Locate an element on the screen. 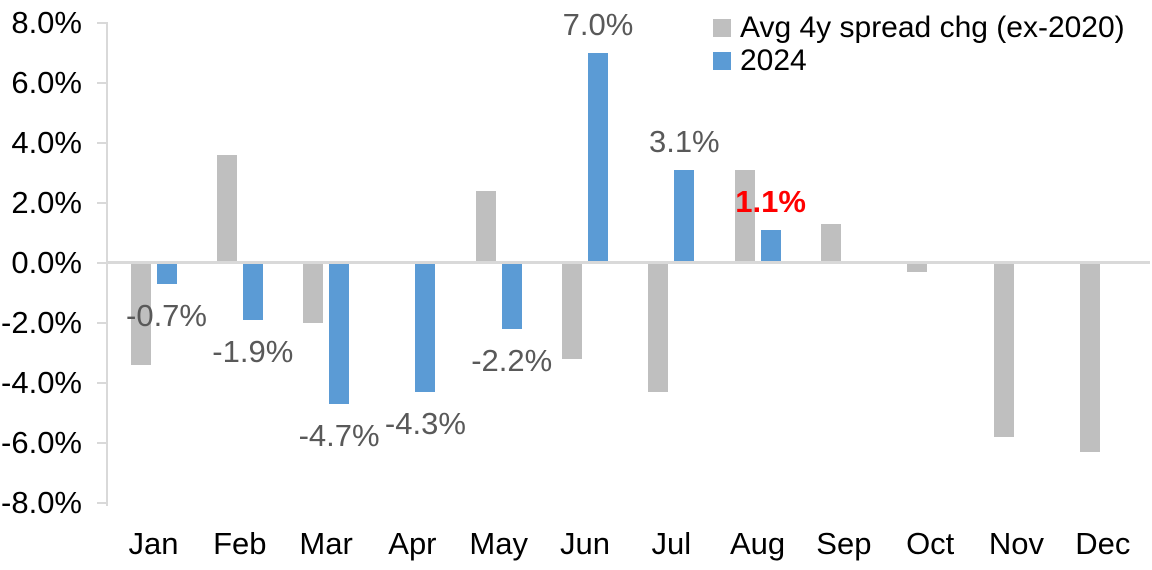  x-axis-label-nov: Nov is located at coordinates (1016, 543).